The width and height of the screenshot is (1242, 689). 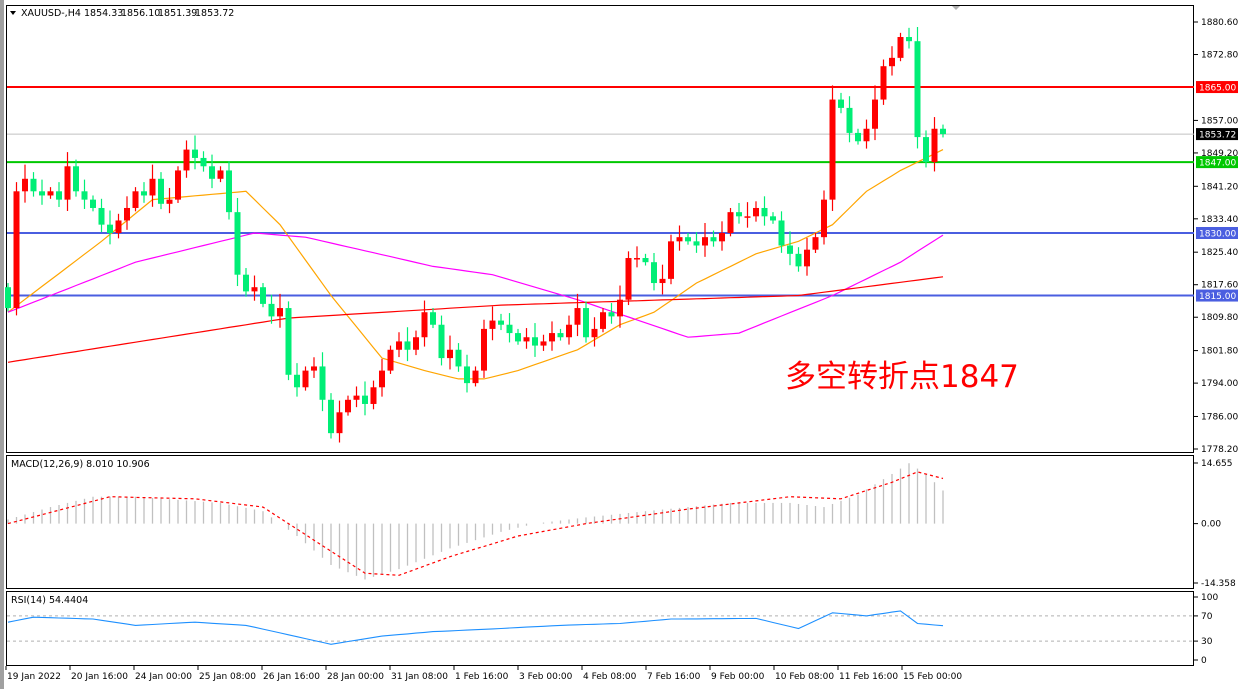 What do you see at coordinates (13, 13) in the screenshot?
I see `dropdown-triangle-icon` at bounding box center [13, 13].